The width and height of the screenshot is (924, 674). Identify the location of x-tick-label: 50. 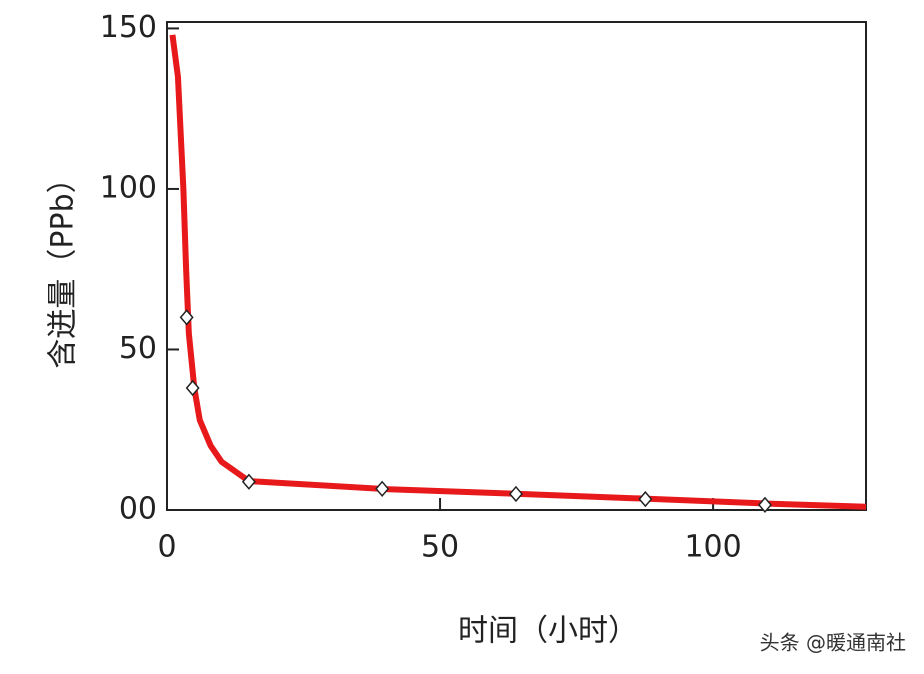
(440, 547).